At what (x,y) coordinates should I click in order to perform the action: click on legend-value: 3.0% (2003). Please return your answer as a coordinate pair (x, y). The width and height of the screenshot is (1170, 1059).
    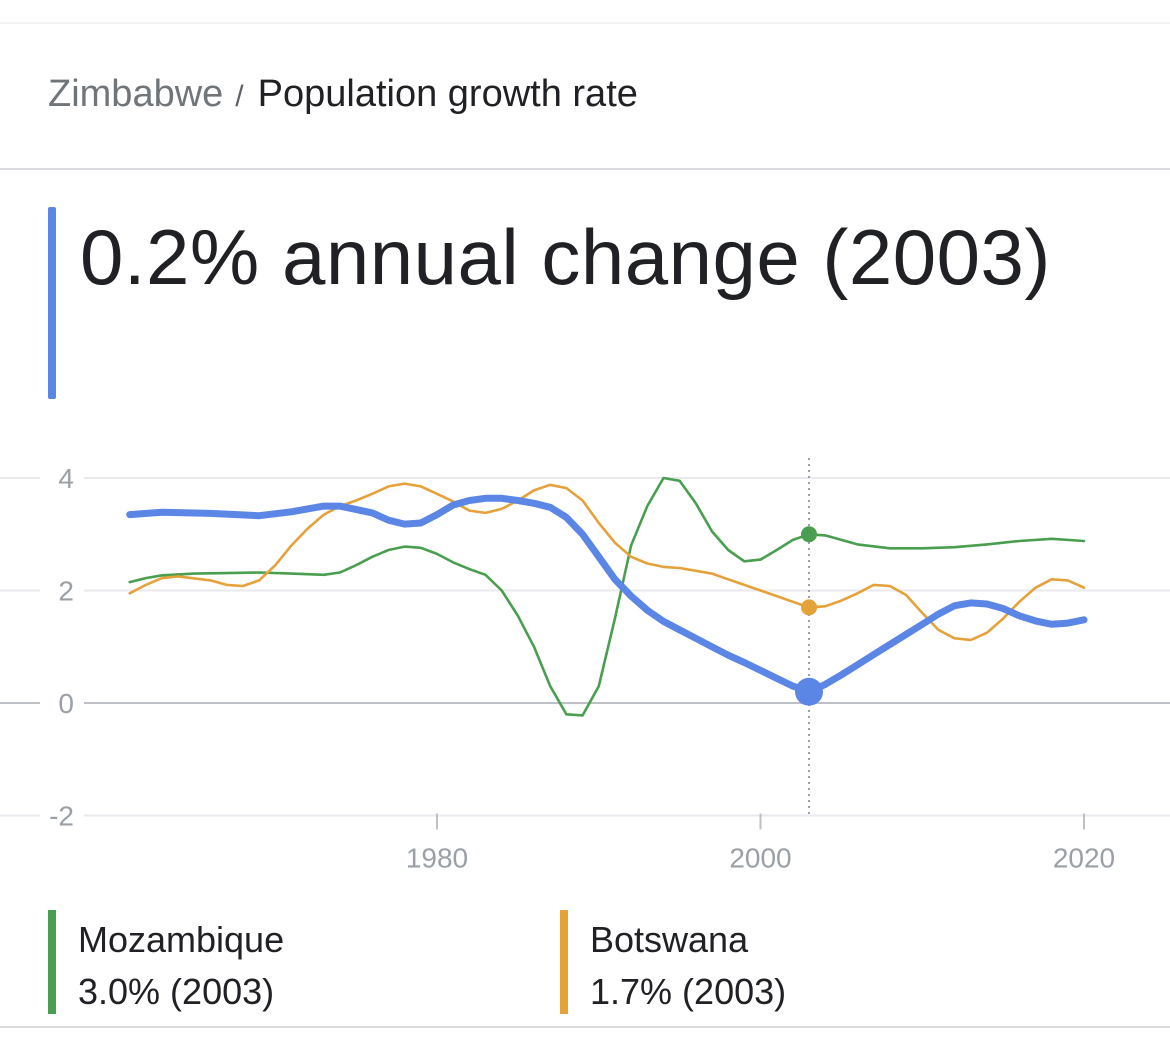
    Looking at the image, I should click on (176, 991).